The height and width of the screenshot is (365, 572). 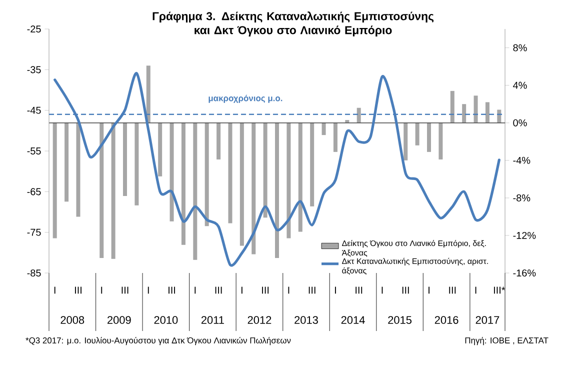 I want to click on x-tick-label: III*, so click(x=500, y=290).